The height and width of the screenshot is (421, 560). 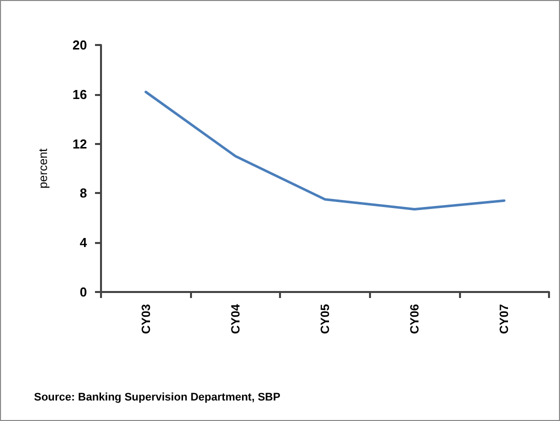 I want to click on x-tick-label: CY03, so click(x=145, y=319).